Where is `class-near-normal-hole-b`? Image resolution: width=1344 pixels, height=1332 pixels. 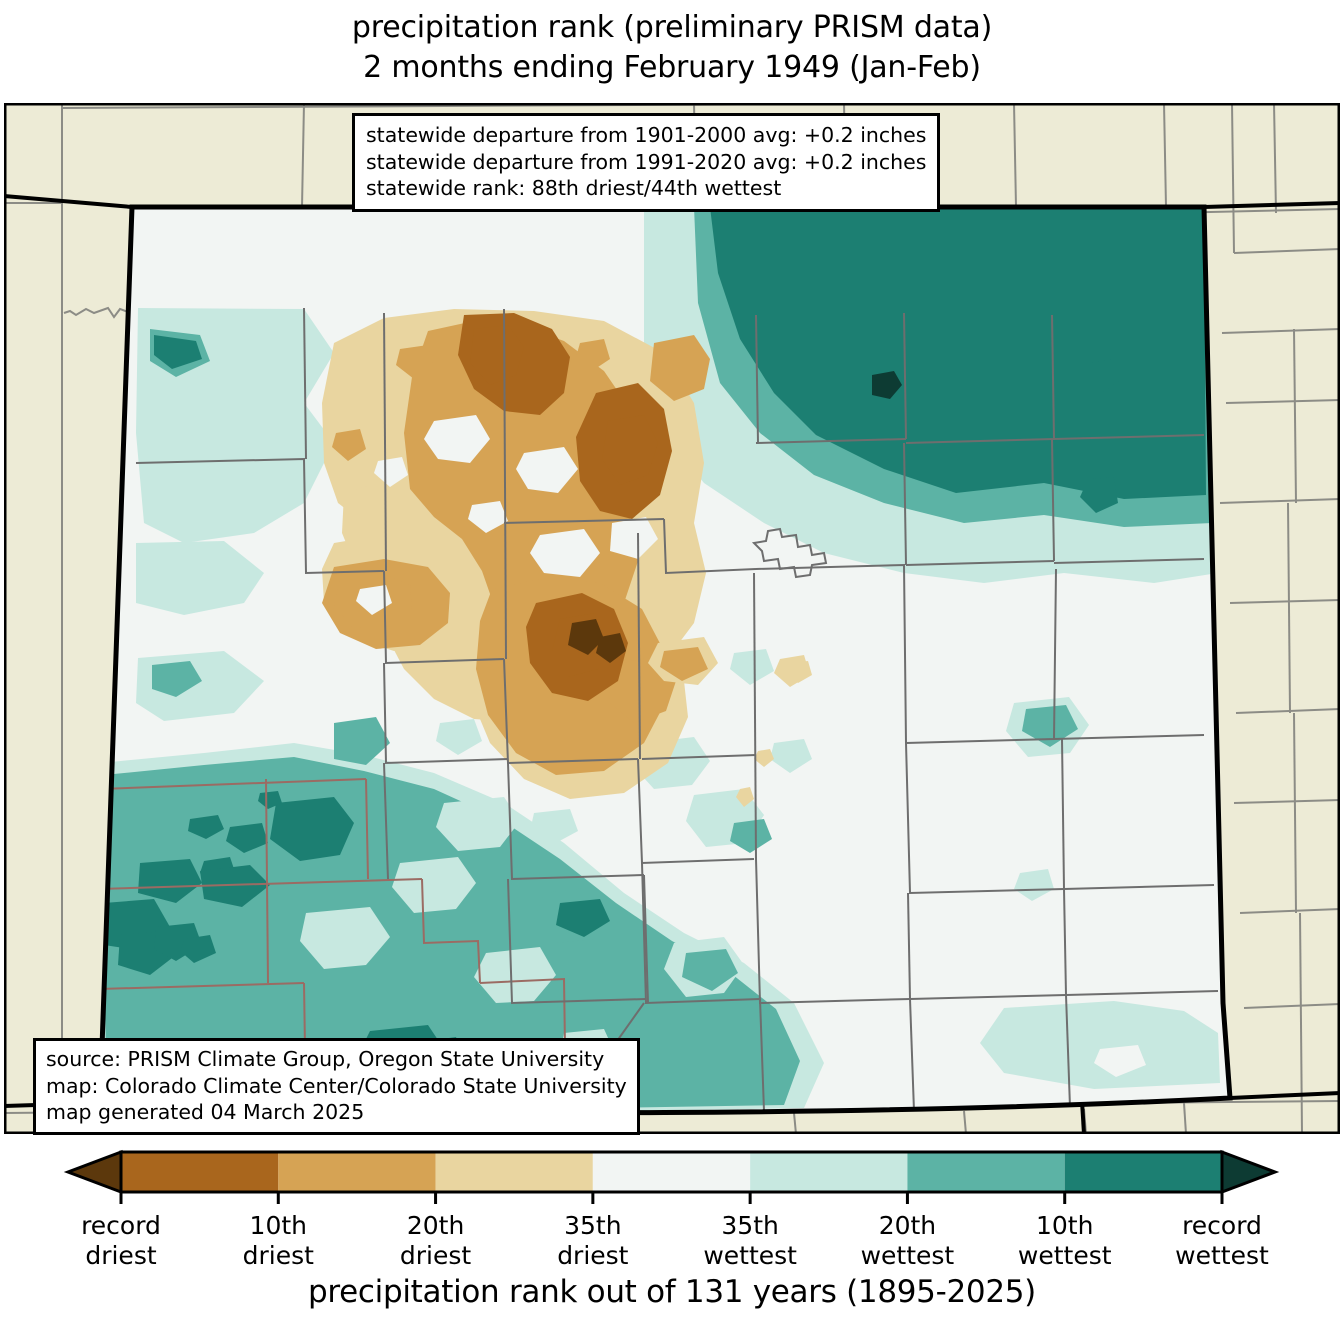 class-near-normal-hole-b is located at coordinates (459, 444).